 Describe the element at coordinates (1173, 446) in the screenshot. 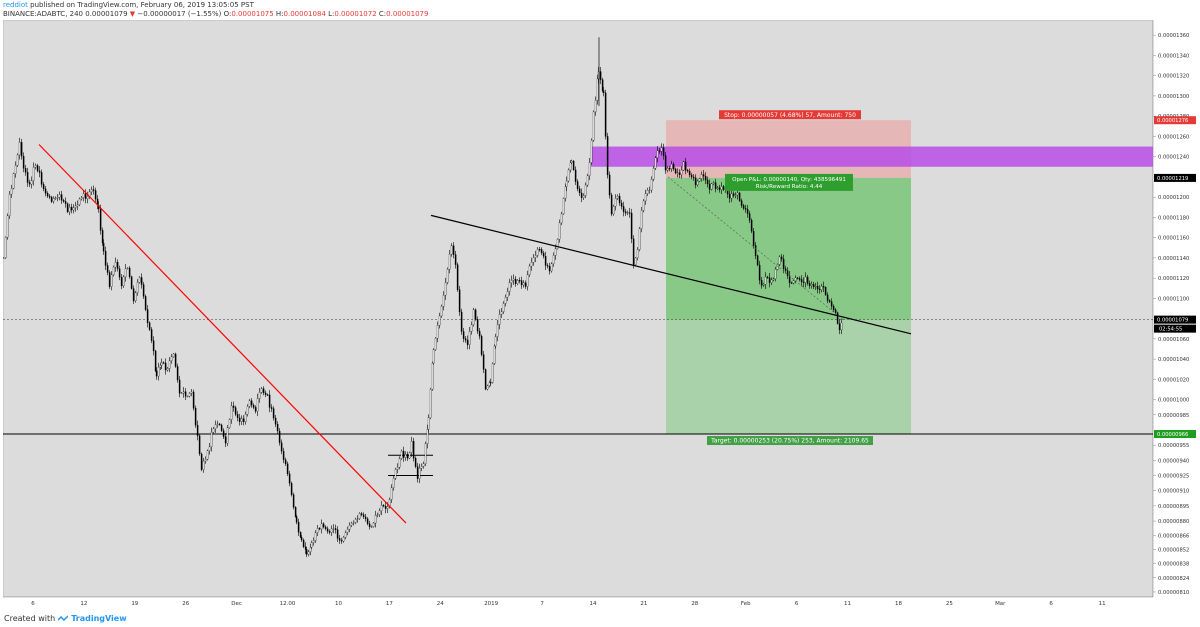

I see `y-tick-label: 0.00000955` at that location.